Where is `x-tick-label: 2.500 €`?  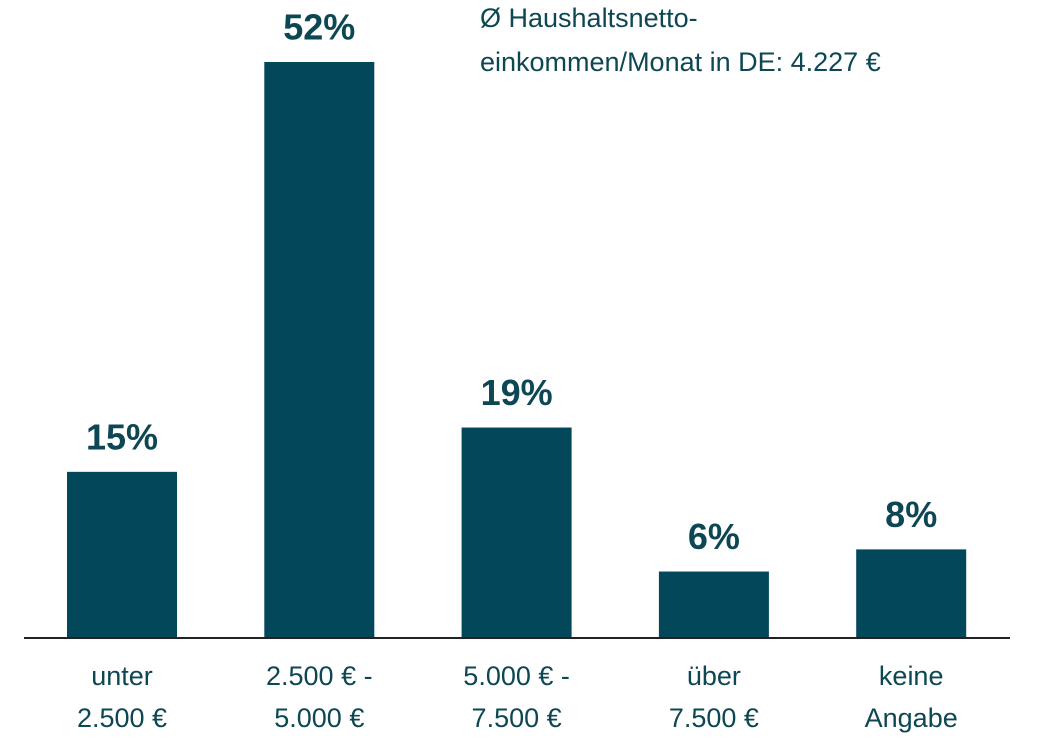 x-tick-label: 2.500 € is located at coordinates (122, 718).